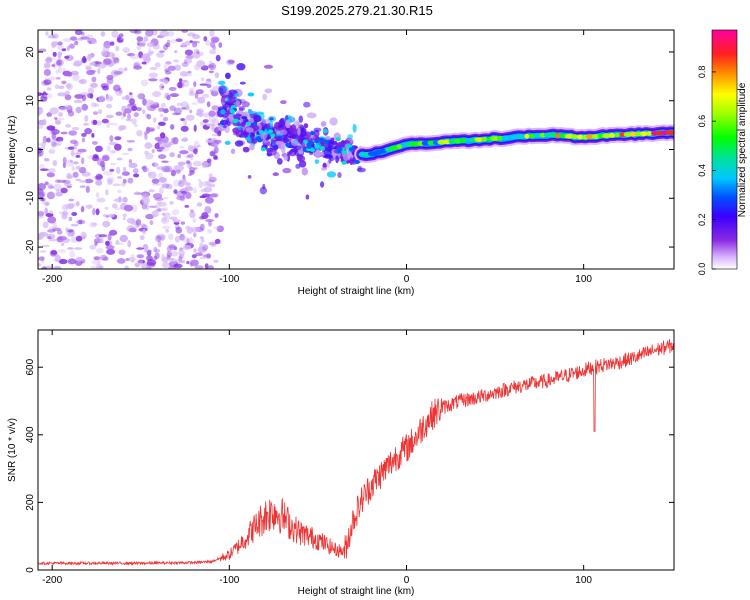 This screenshot has width=750, height=600. I want to click on snr-x-label: Height of straight line (km), so click(356, 591).